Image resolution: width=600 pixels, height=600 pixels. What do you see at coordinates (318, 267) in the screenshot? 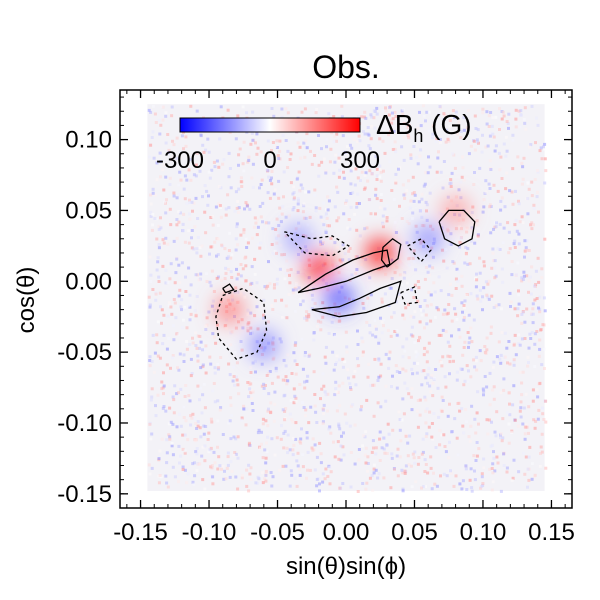
I see `positive-field-feature` at bounding box center [318, 267].